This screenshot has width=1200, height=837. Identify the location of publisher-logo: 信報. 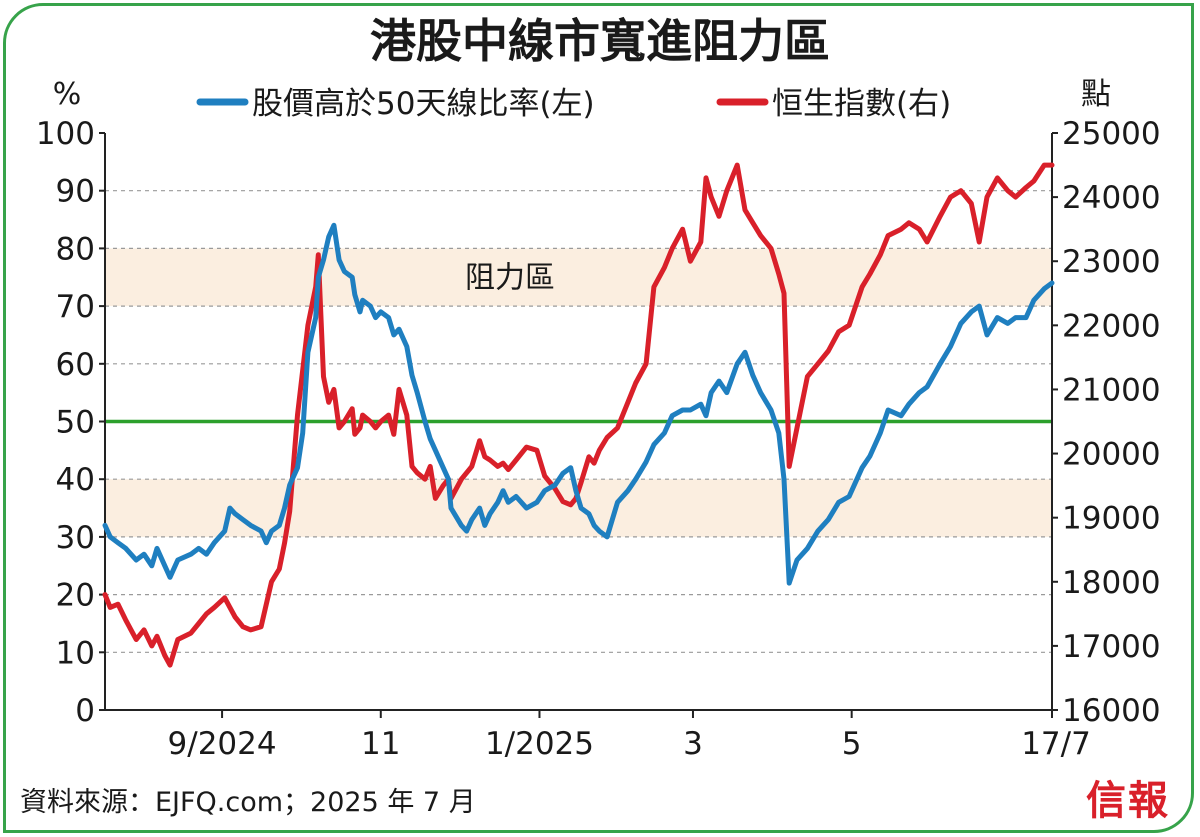
(1128, 800).